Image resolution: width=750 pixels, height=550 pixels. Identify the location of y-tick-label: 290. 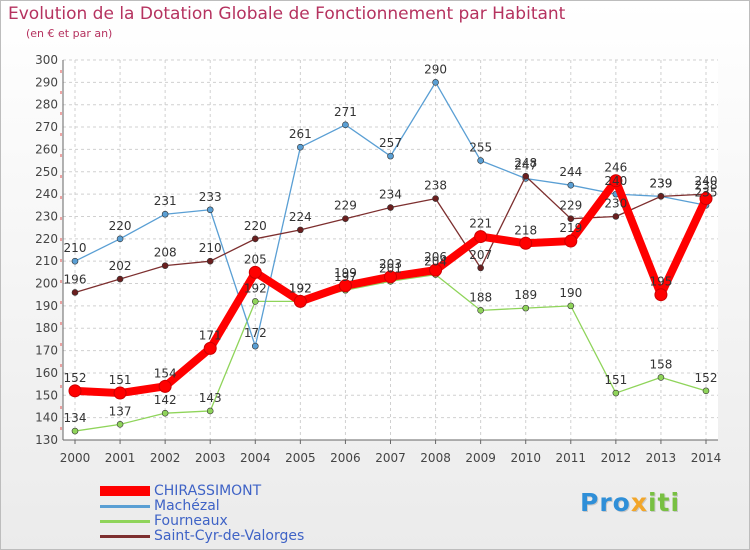
(46, 82).